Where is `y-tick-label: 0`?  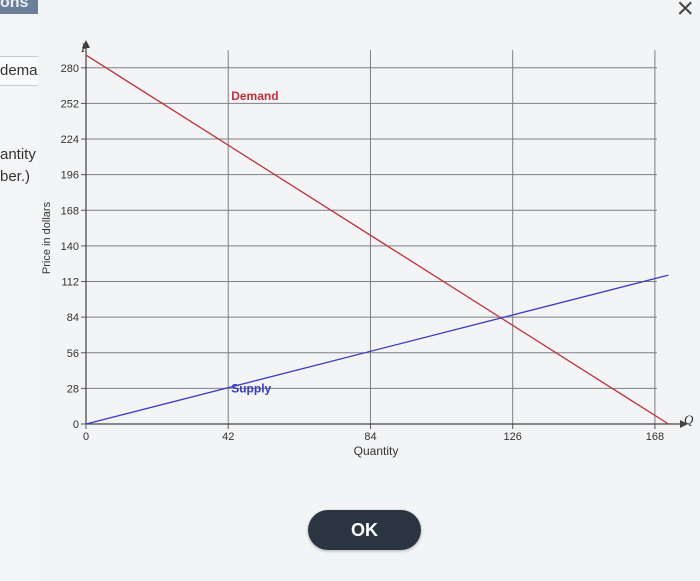 y-tick-label: 0 is located at coordinates (76, 425).